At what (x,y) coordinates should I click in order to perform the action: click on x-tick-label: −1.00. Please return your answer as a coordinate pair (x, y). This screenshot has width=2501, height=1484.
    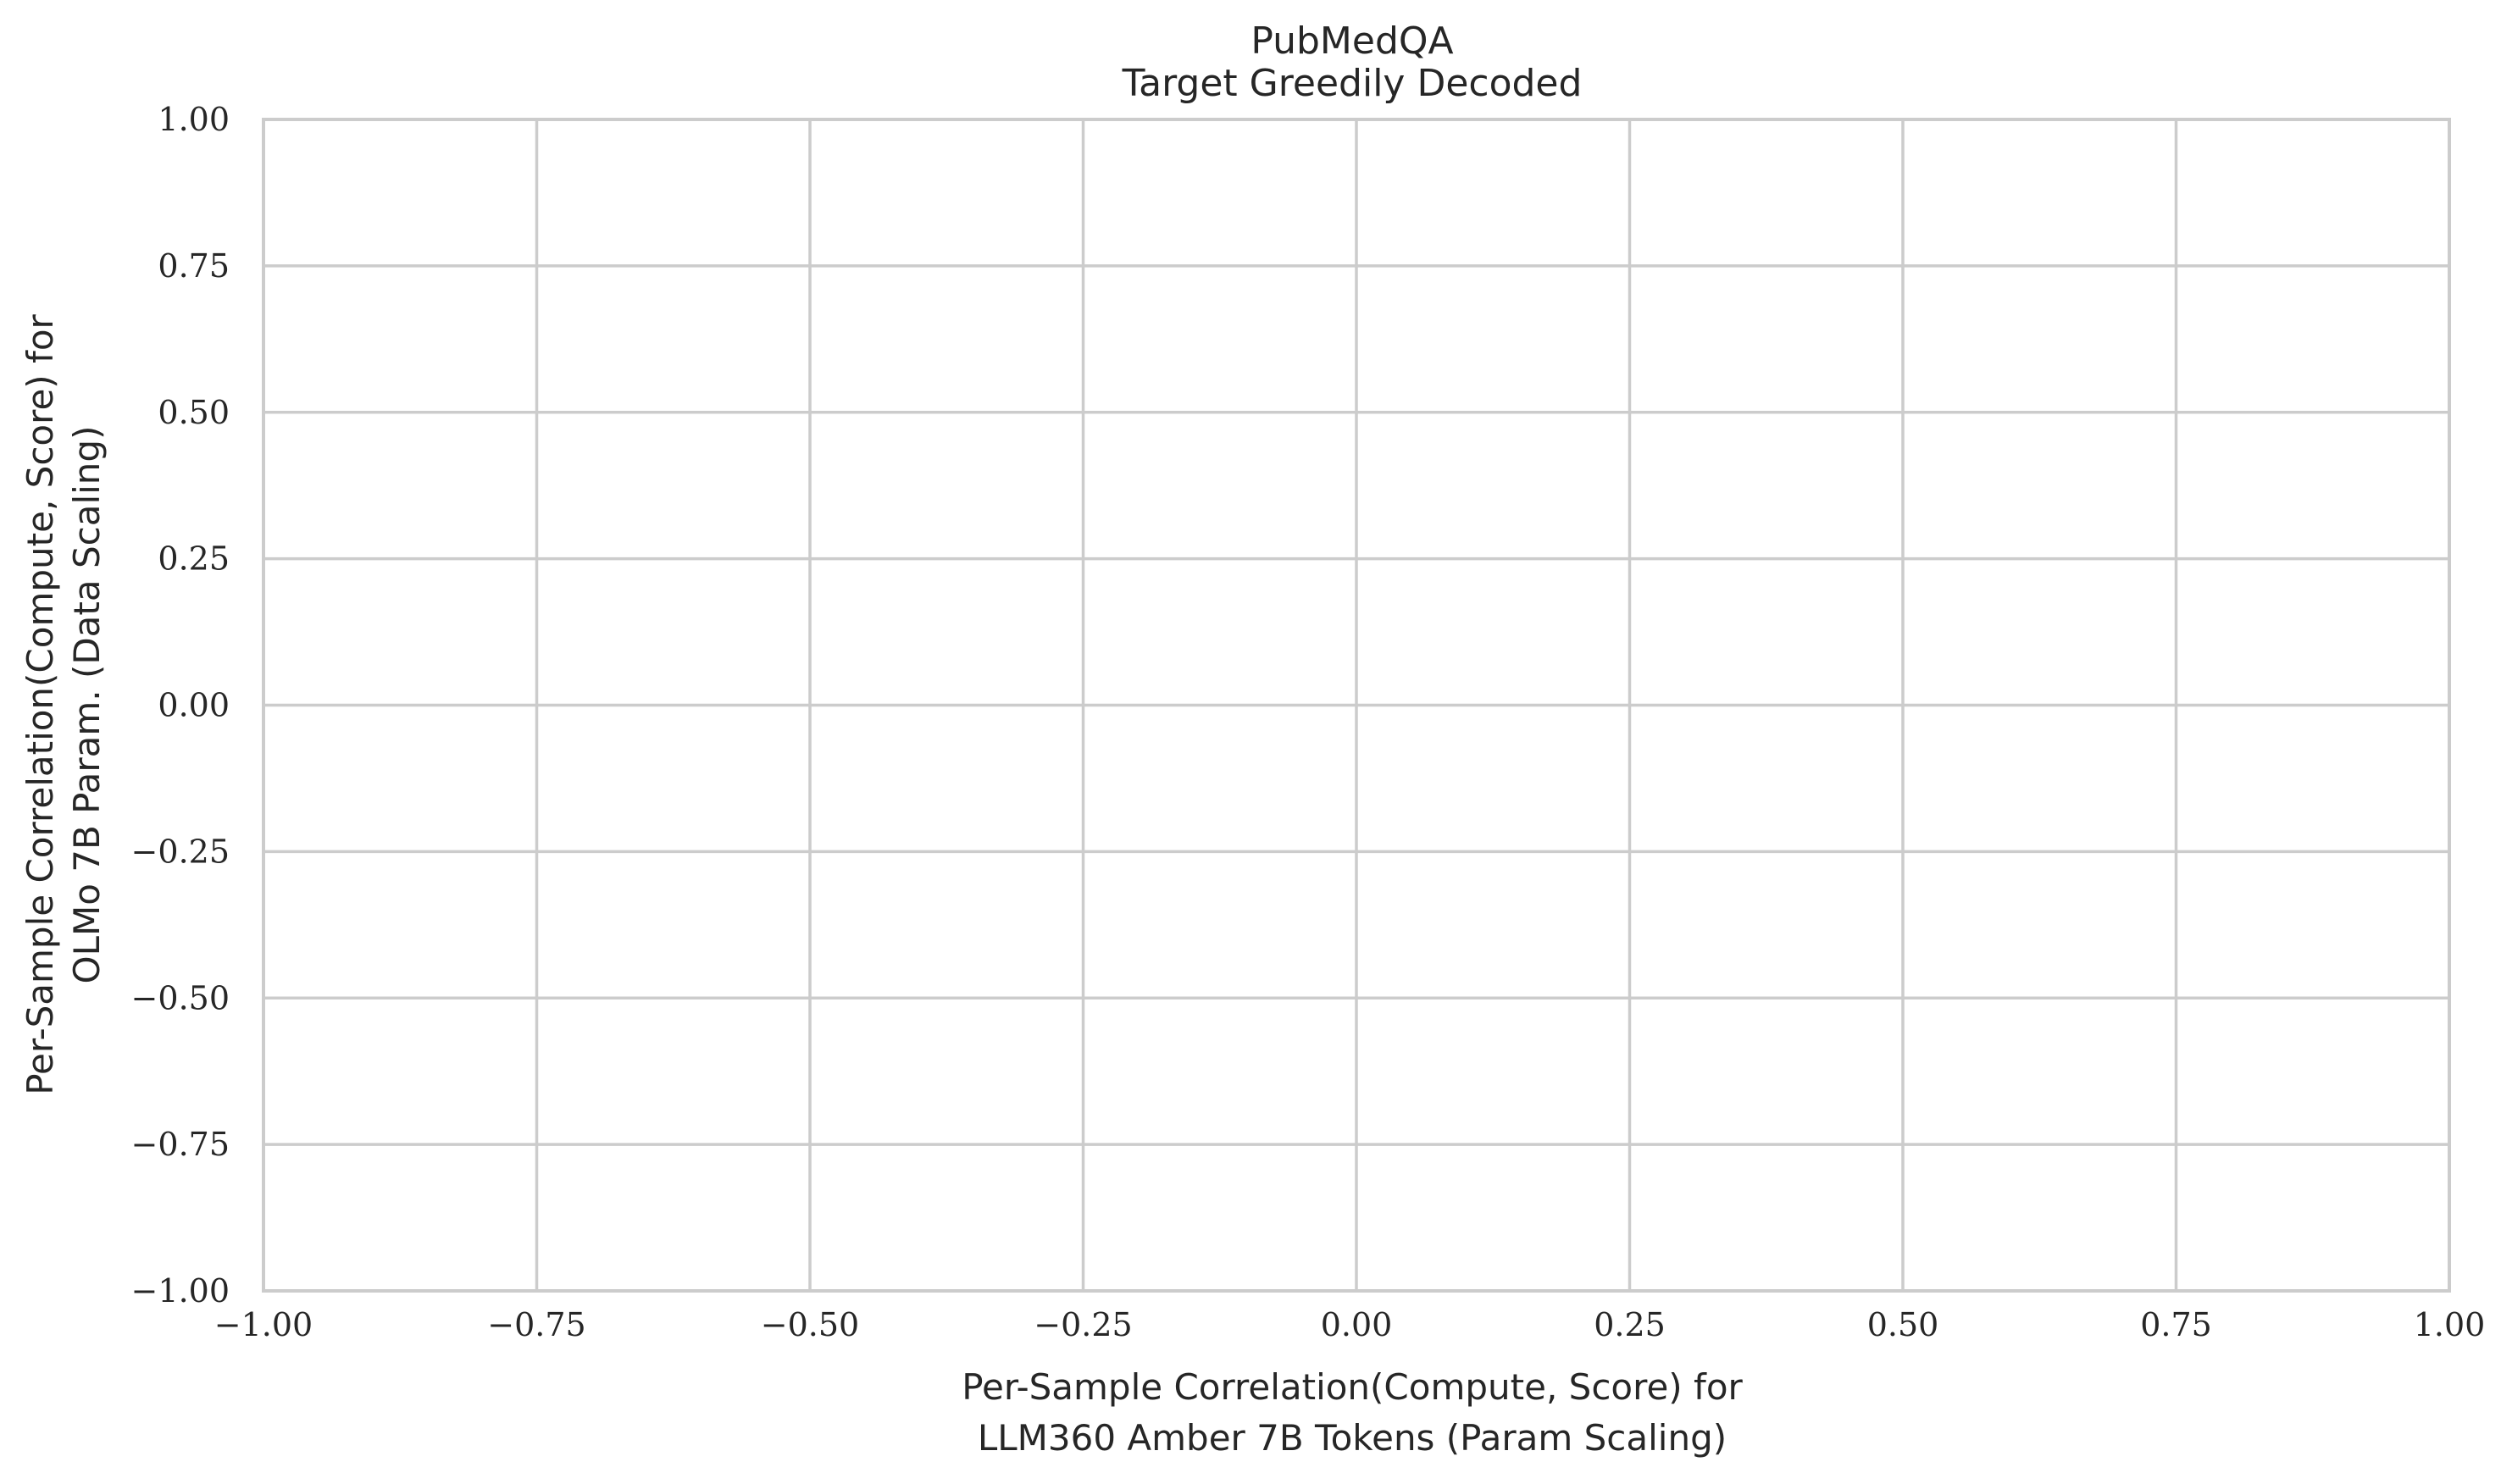
    Looking at the image, I should click on (263, 1324).